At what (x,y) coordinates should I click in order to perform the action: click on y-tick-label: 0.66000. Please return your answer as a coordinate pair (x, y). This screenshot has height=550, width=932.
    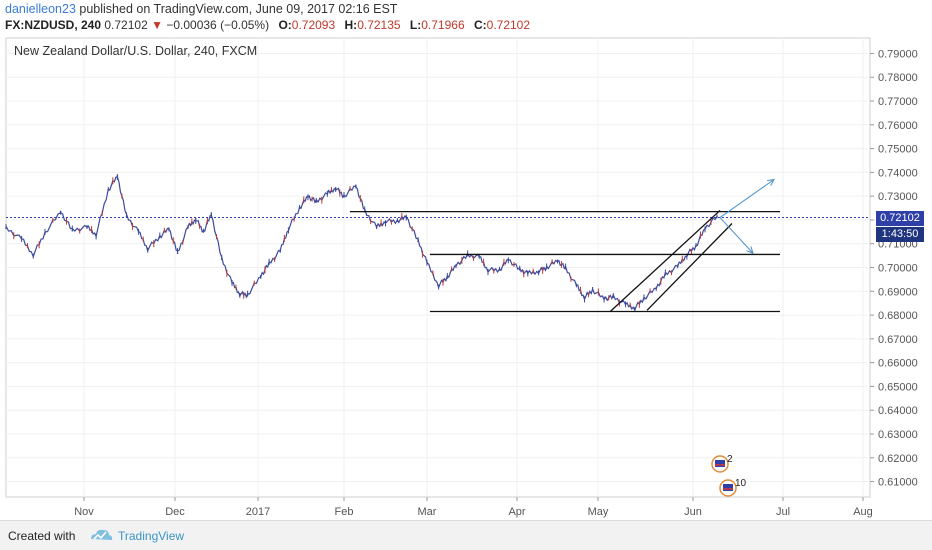
    Looking at the image, I should click on (898, 364).